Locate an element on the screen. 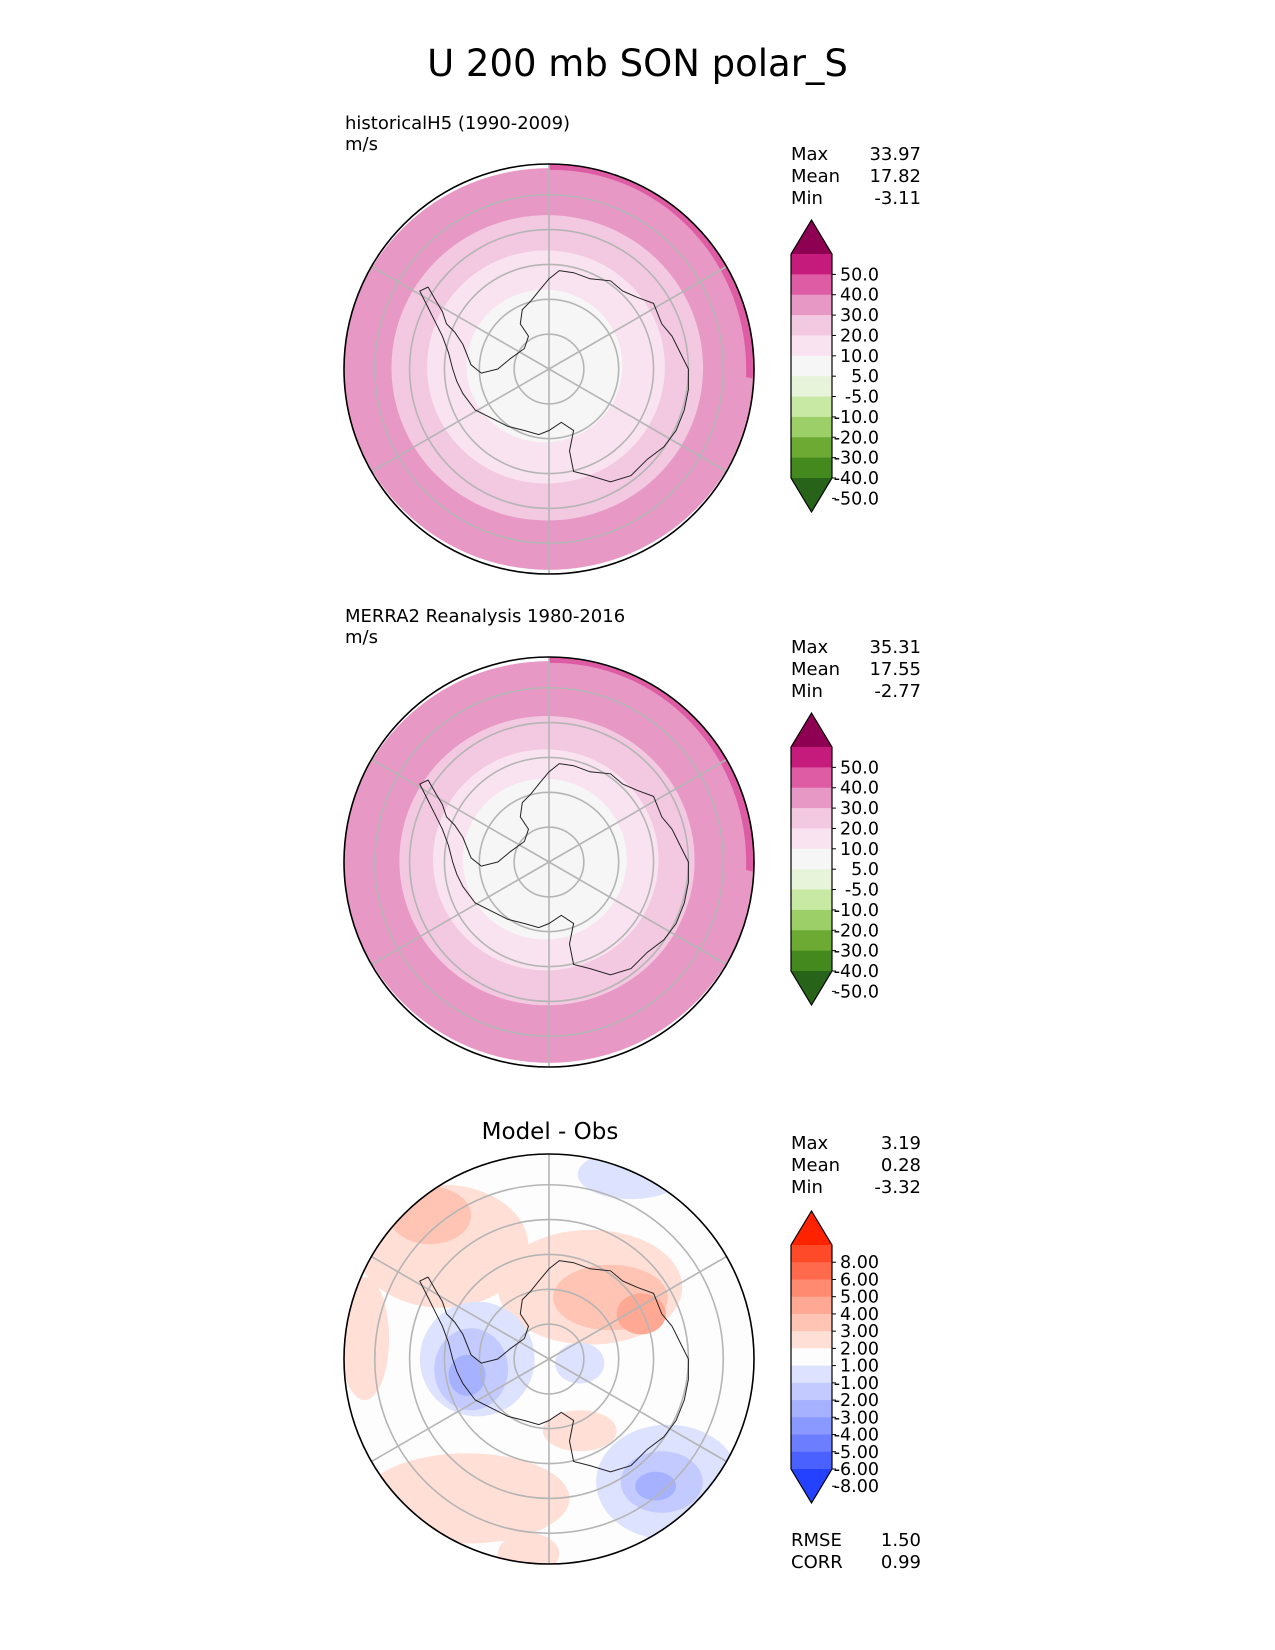 This screenshot has height=1650, width=1275. colorbar-tick-label: -8.00 is located at coordinates (856, 1487).